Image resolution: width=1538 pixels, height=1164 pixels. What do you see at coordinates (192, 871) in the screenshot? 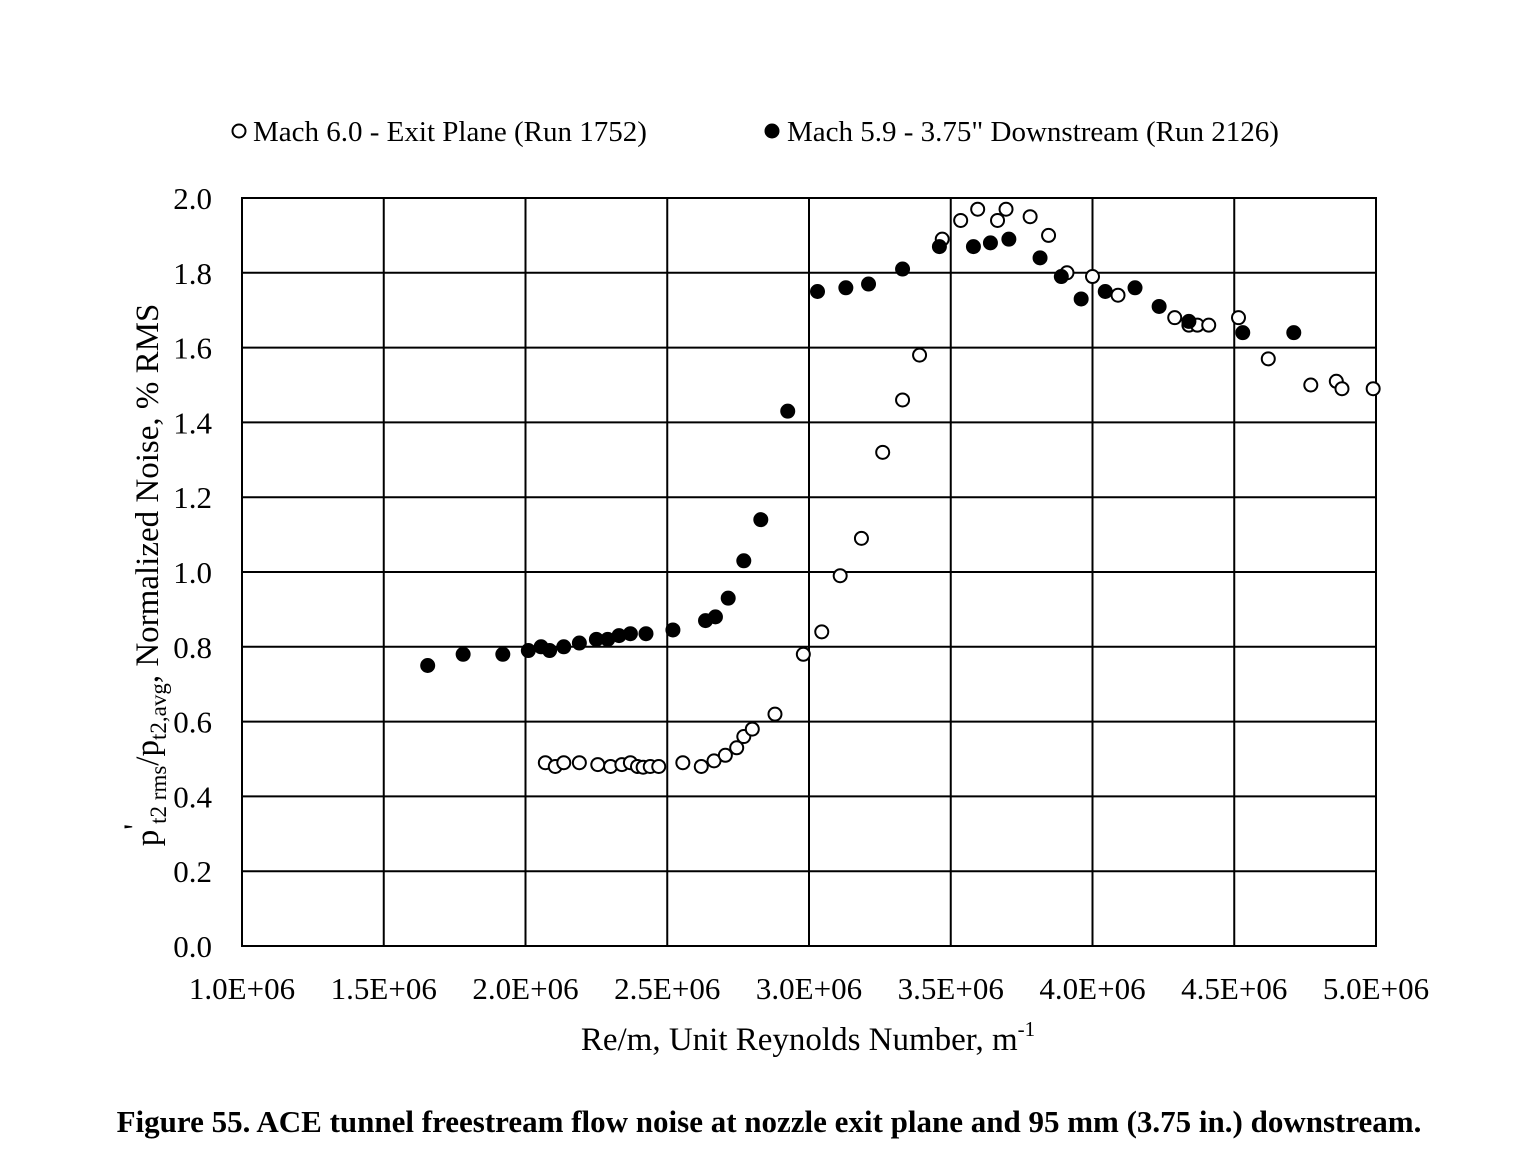
I see `y-tick-label: 0.2` at bounding box center [192, 871].